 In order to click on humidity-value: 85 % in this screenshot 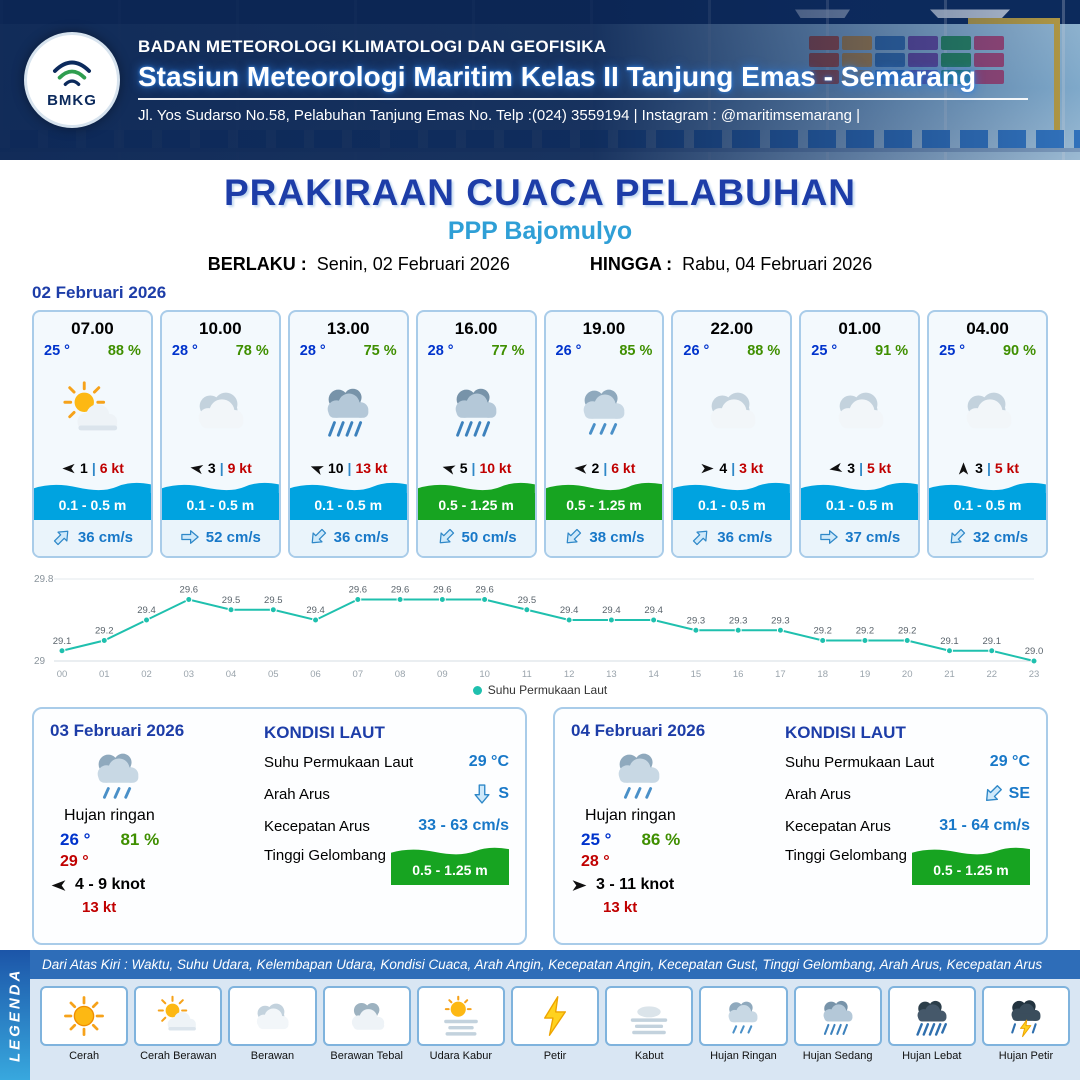, I will do `click(636, 351)`.